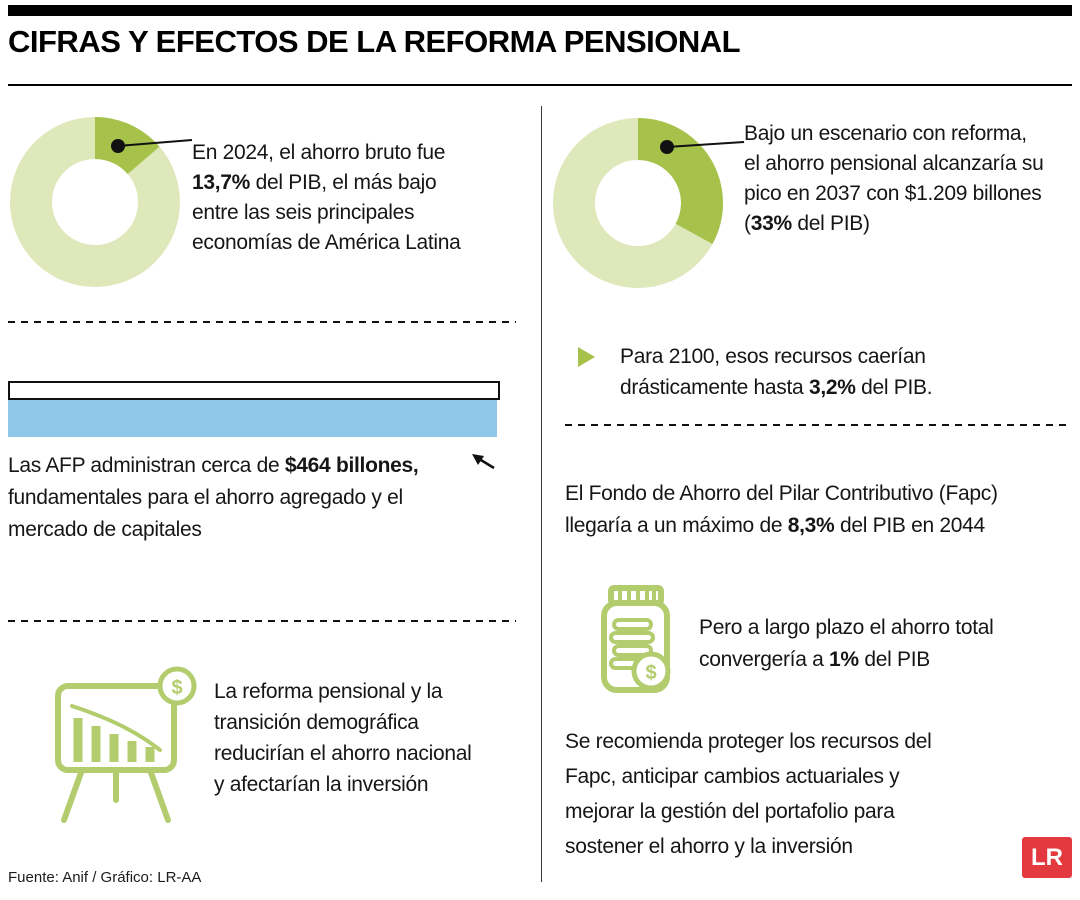 This screenshot has width=1080, height=900. I want to click on page-title: CIFRAS Y EFECTOS DE LA REFORMA PENSIONAL, so click(374, 41).